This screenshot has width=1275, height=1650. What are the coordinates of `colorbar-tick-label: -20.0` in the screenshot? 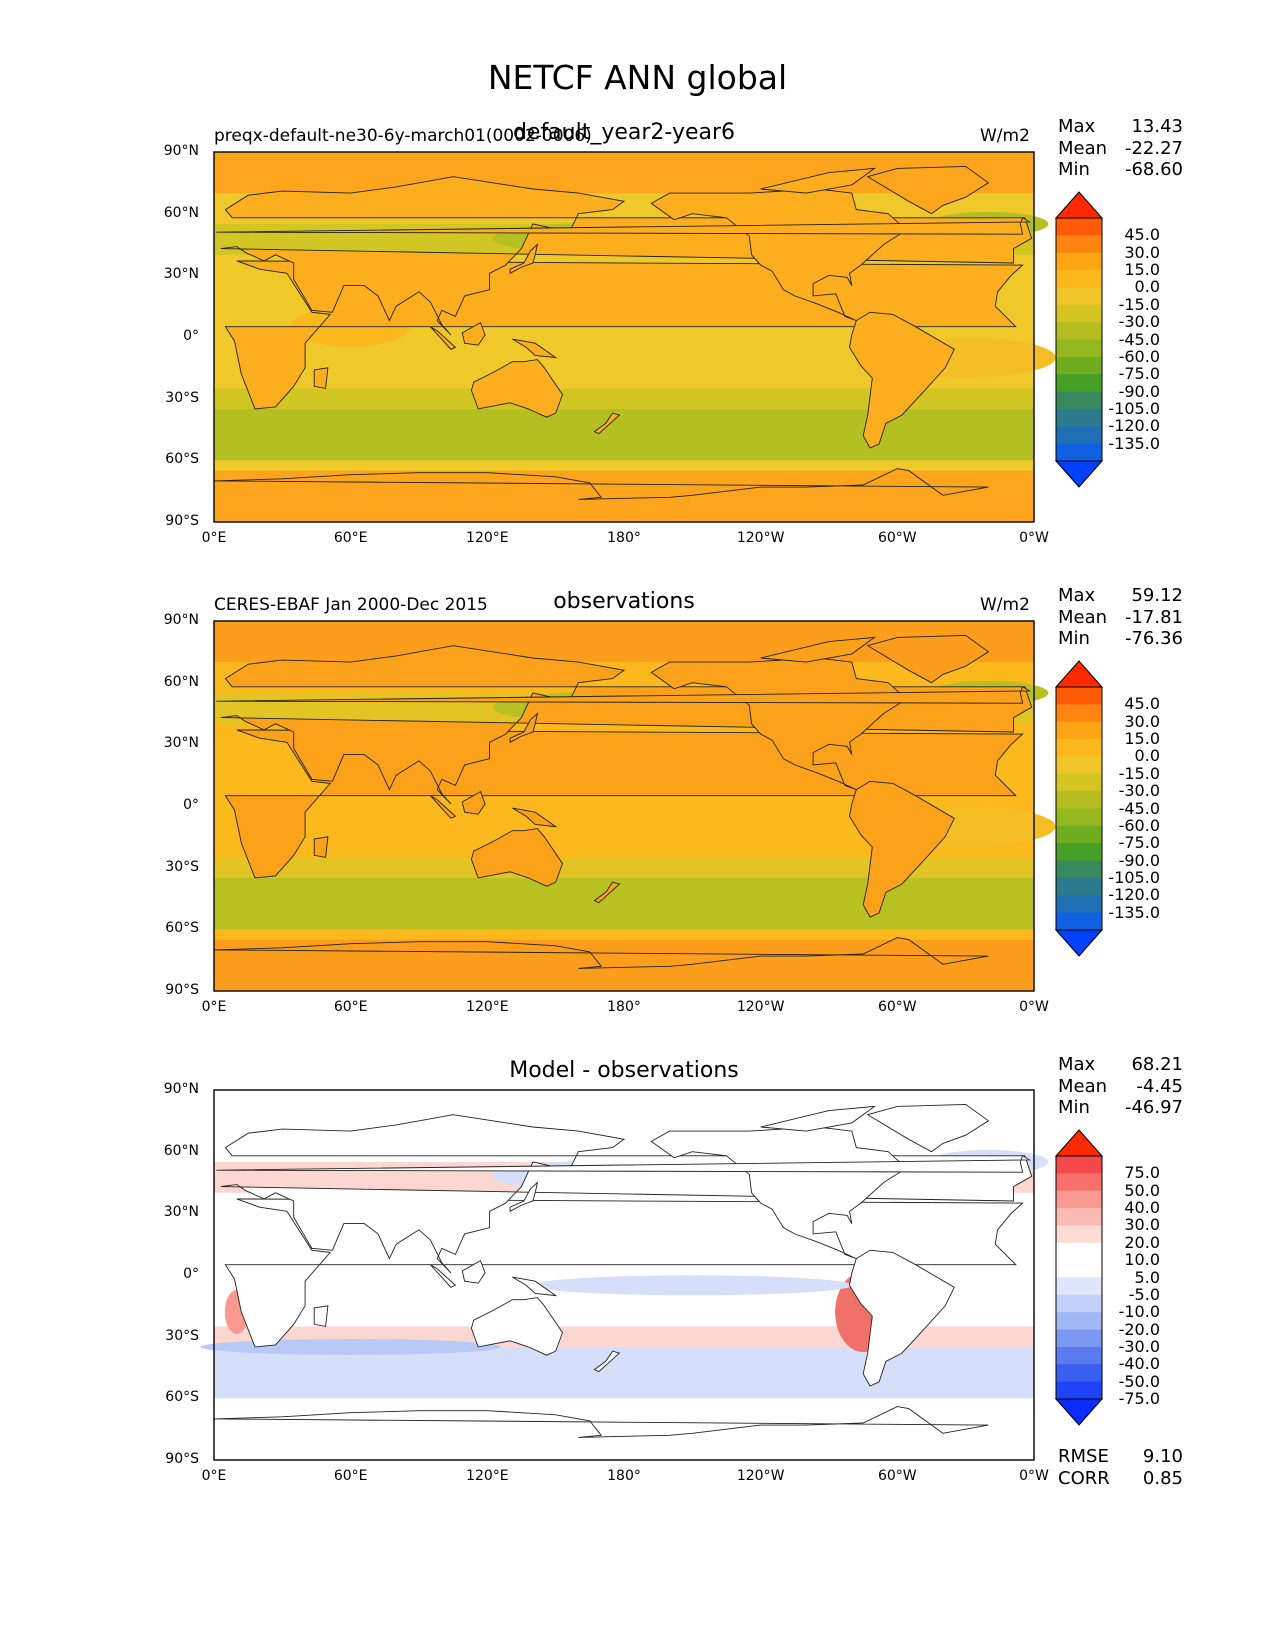 It's located at (1139, 1329).